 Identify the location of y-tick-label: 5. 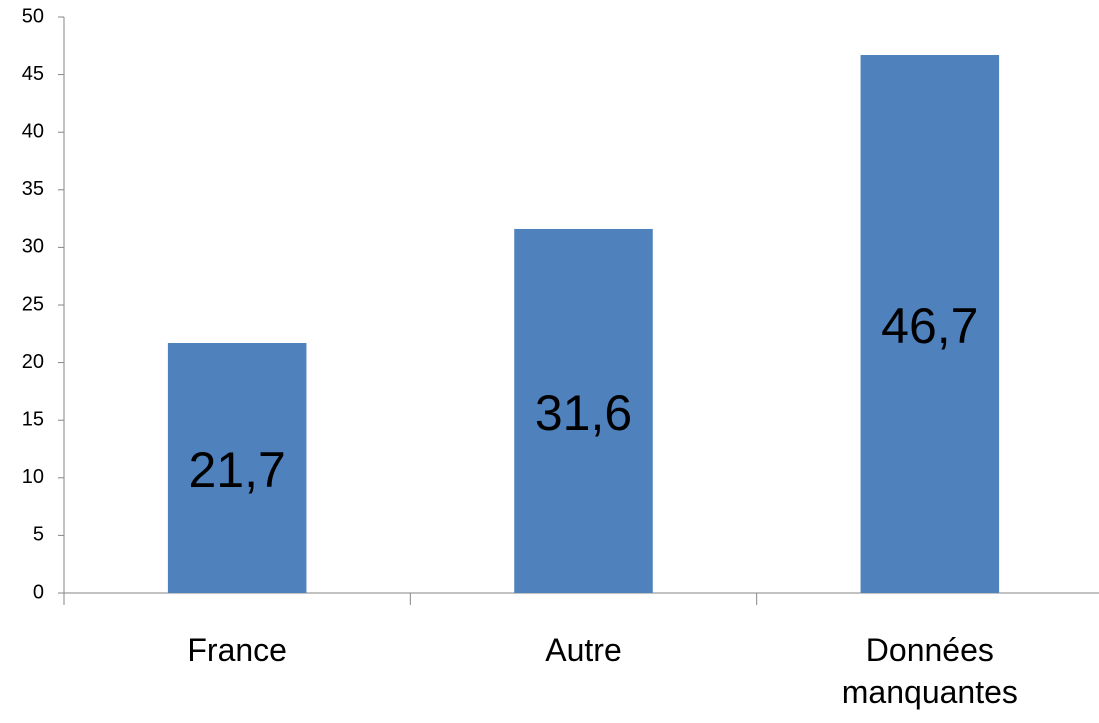
(38, 535).